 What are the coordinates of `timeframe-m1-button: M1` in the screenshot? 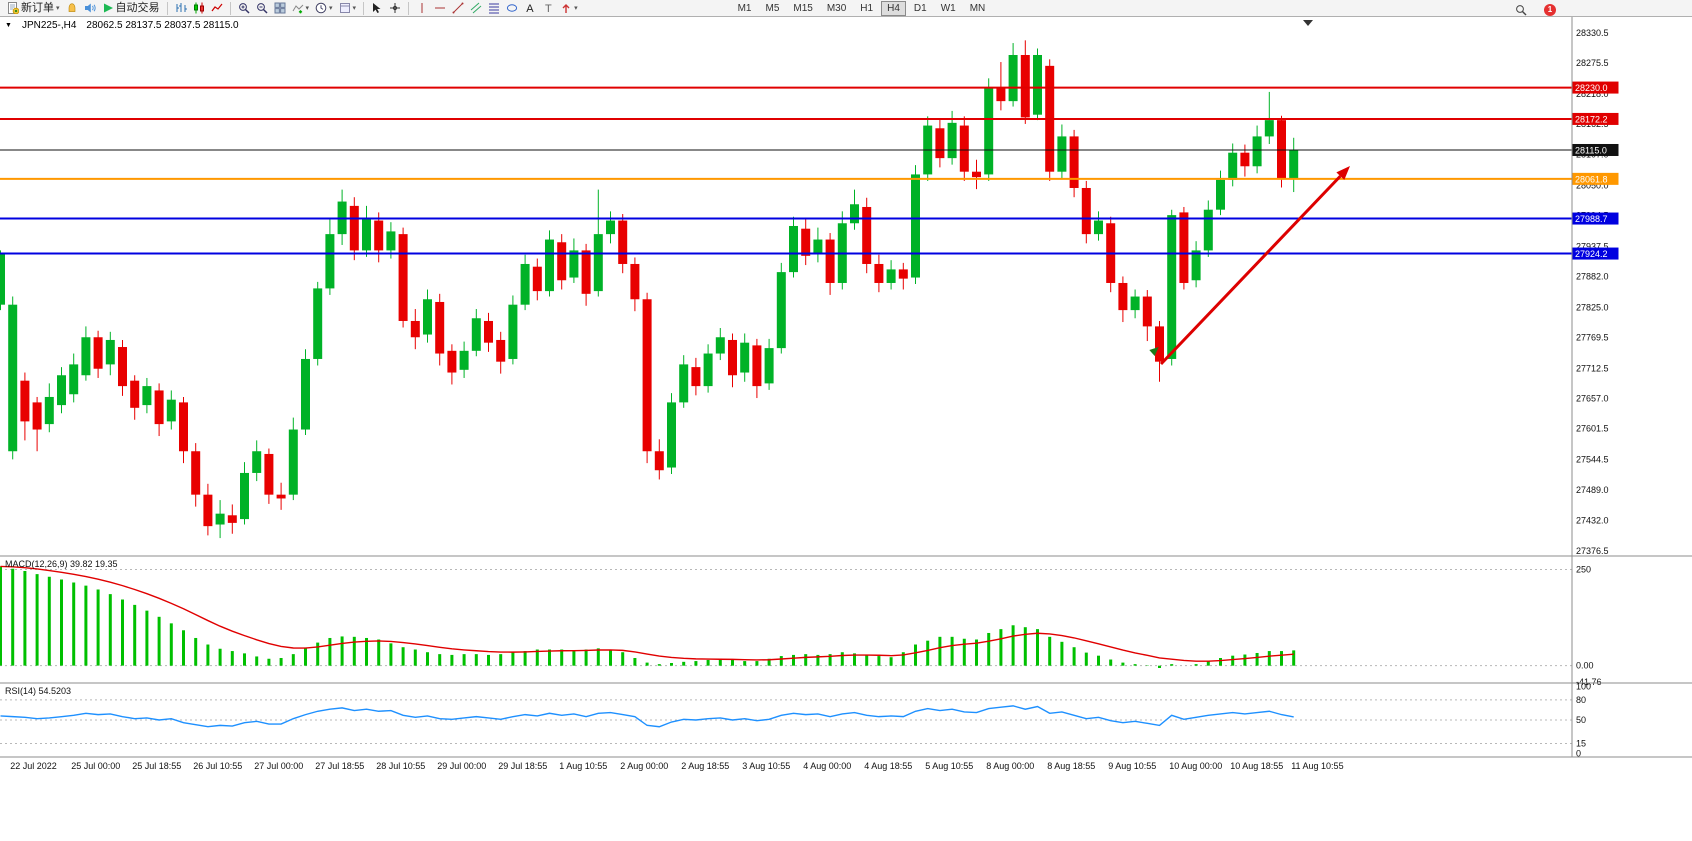 It's located at (744, 8).